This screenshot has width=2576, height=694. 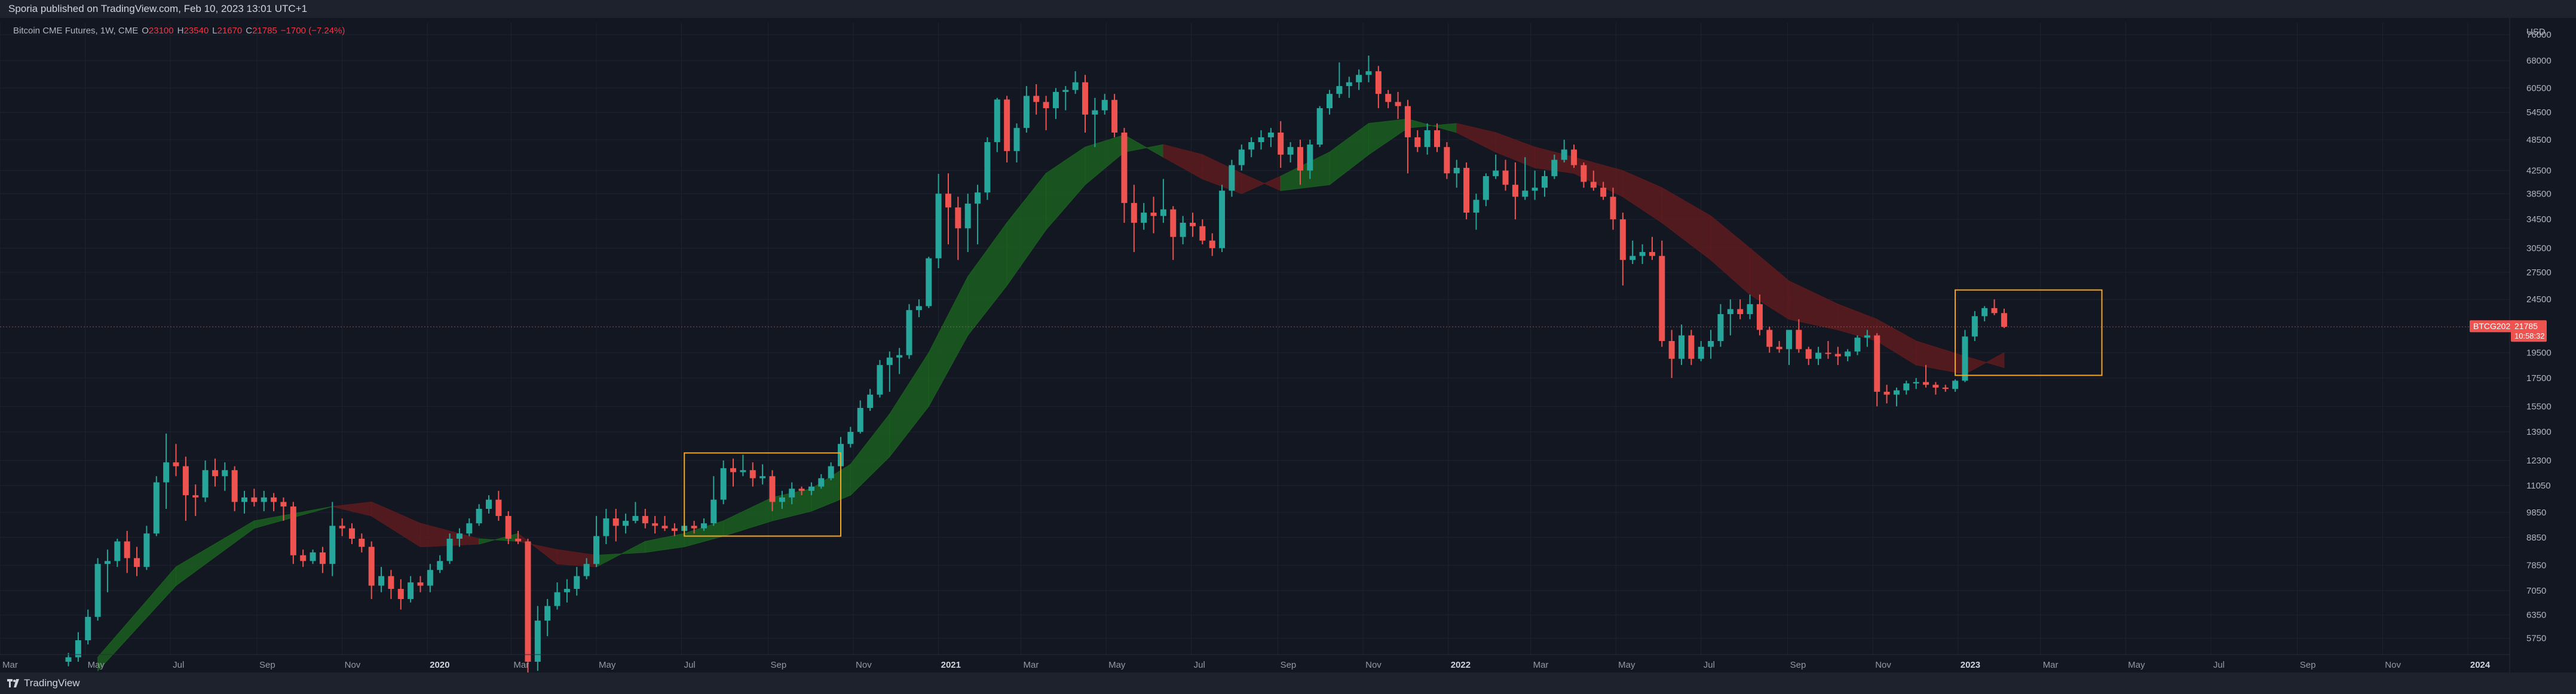 What do you see at coordinates (2536, 591) in the screenshot?
I see `price-tick-label: 7050` at bounding box center [2536, 591].